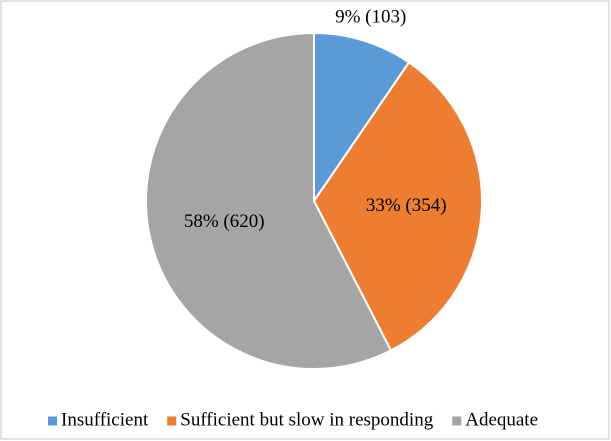  What do you see at coordinates (105, 419) in the screenshot?
I see `legend-label: Insufficient` at bounding box center [105, 419].